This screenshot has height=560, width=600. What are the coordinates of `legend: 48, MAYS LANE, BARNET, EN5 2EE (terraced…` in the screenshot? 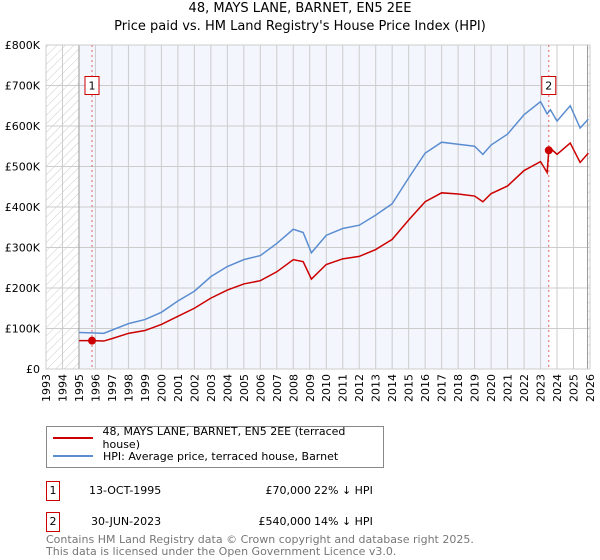 It's located at (215, 446).